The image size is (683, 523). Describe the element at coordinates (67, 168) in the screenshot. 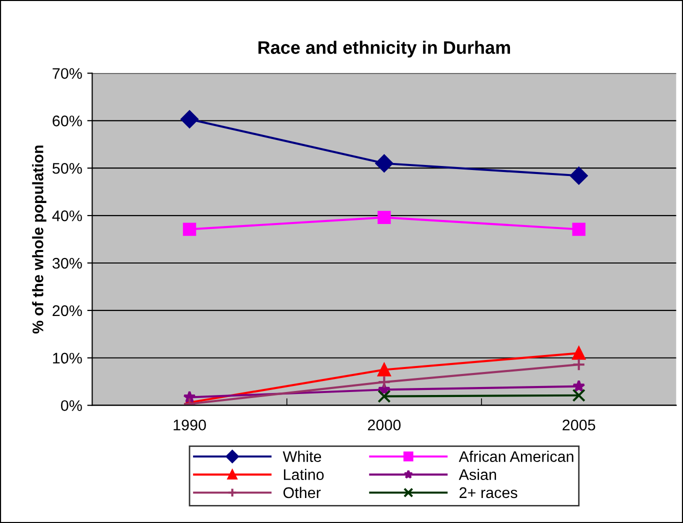

I see `y-tick-label: 50%` at that location.